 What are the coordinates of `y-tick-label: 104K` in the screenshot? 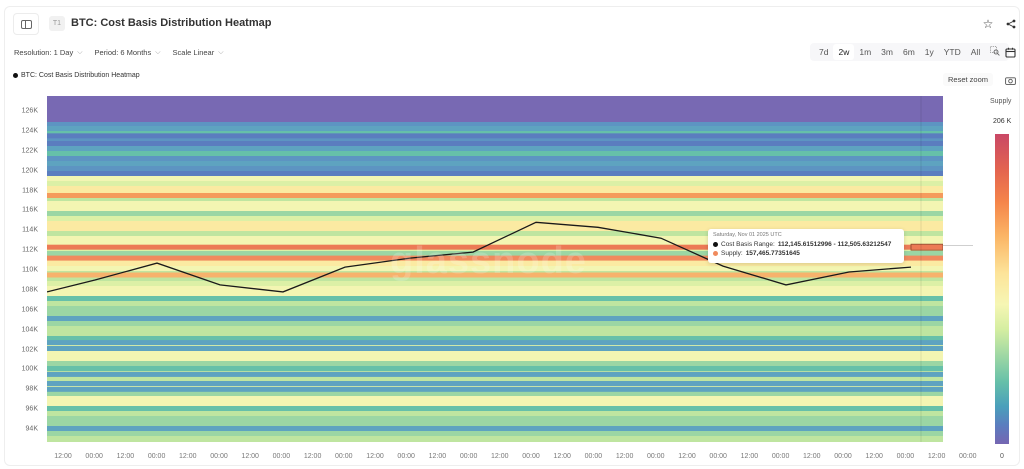 It's located at (29, 330).